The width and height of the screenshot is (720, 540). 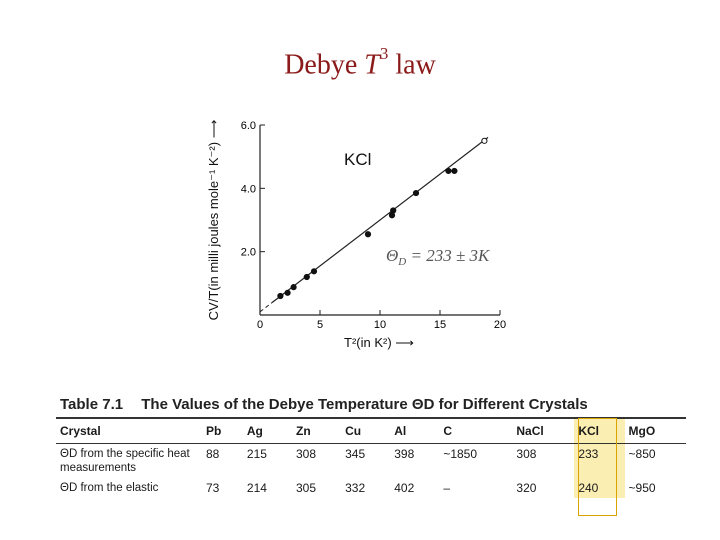 I want to click on table-header-cell: Zn, so click(x=317, y=430).